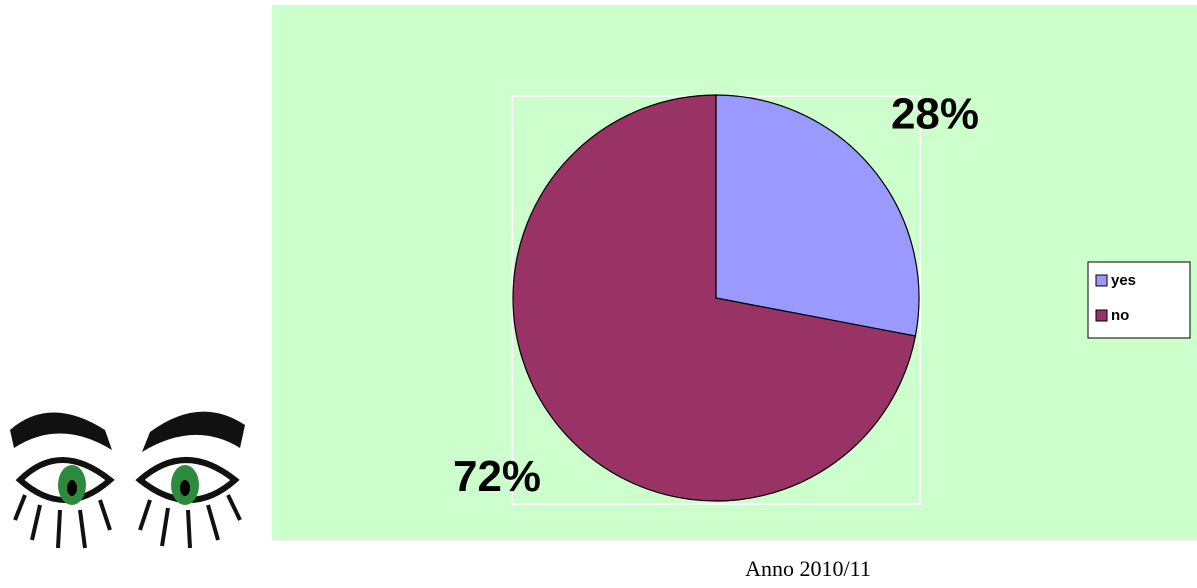 The height and width of the screenshot is (588, 1197). I want to click on eyes-clipart, so click(127, 480).